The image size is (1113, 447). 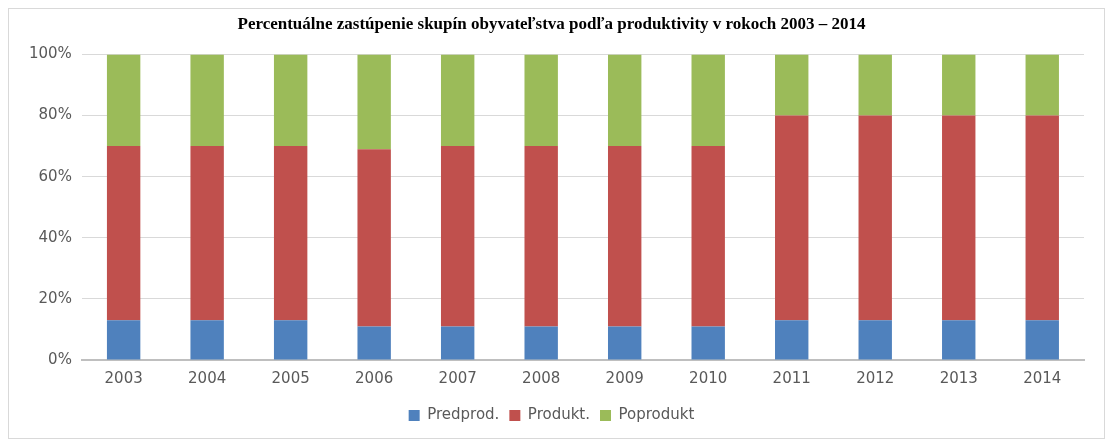 I want to click on legend-label: Predprod., so click(x=463, y=414).